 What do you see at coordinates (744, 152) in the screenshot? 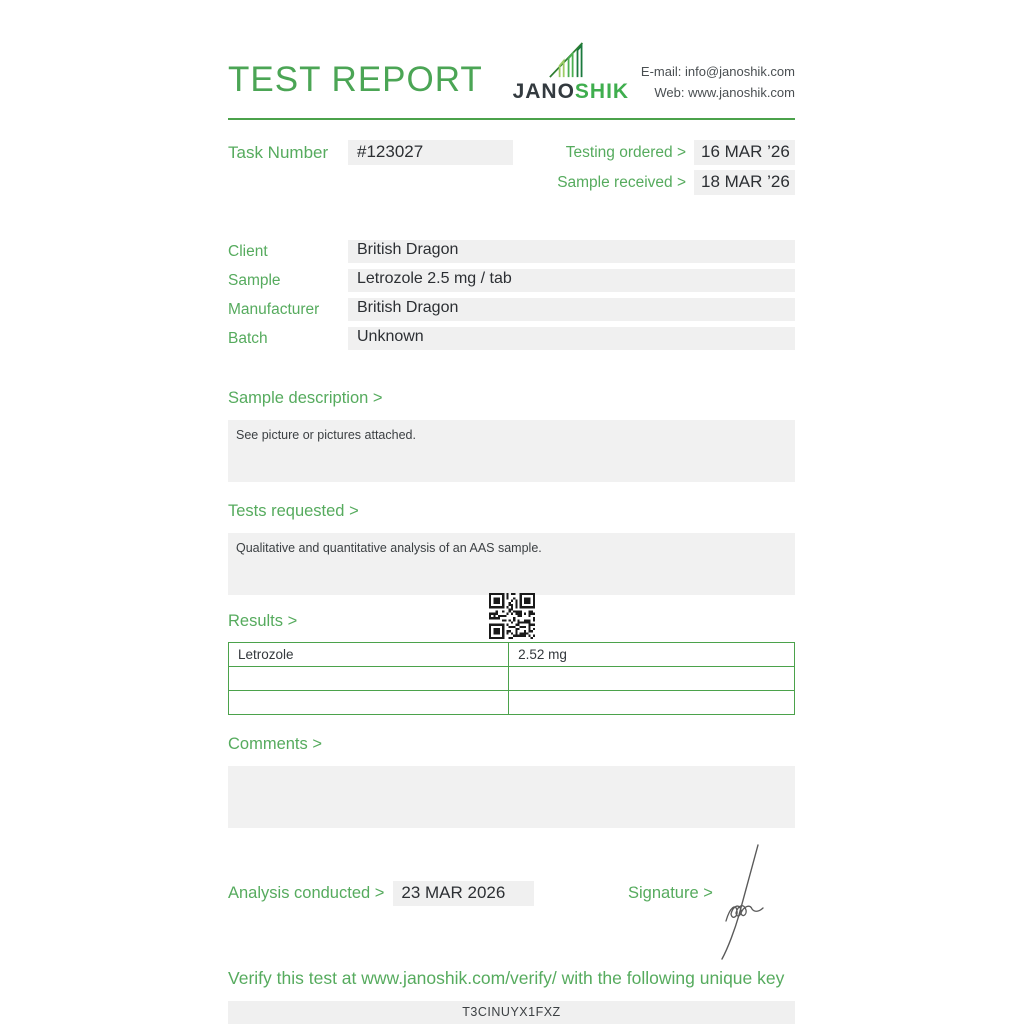
I see `testing-ordered-value: 16 MAR ’26` at bounding box center [744, 152].